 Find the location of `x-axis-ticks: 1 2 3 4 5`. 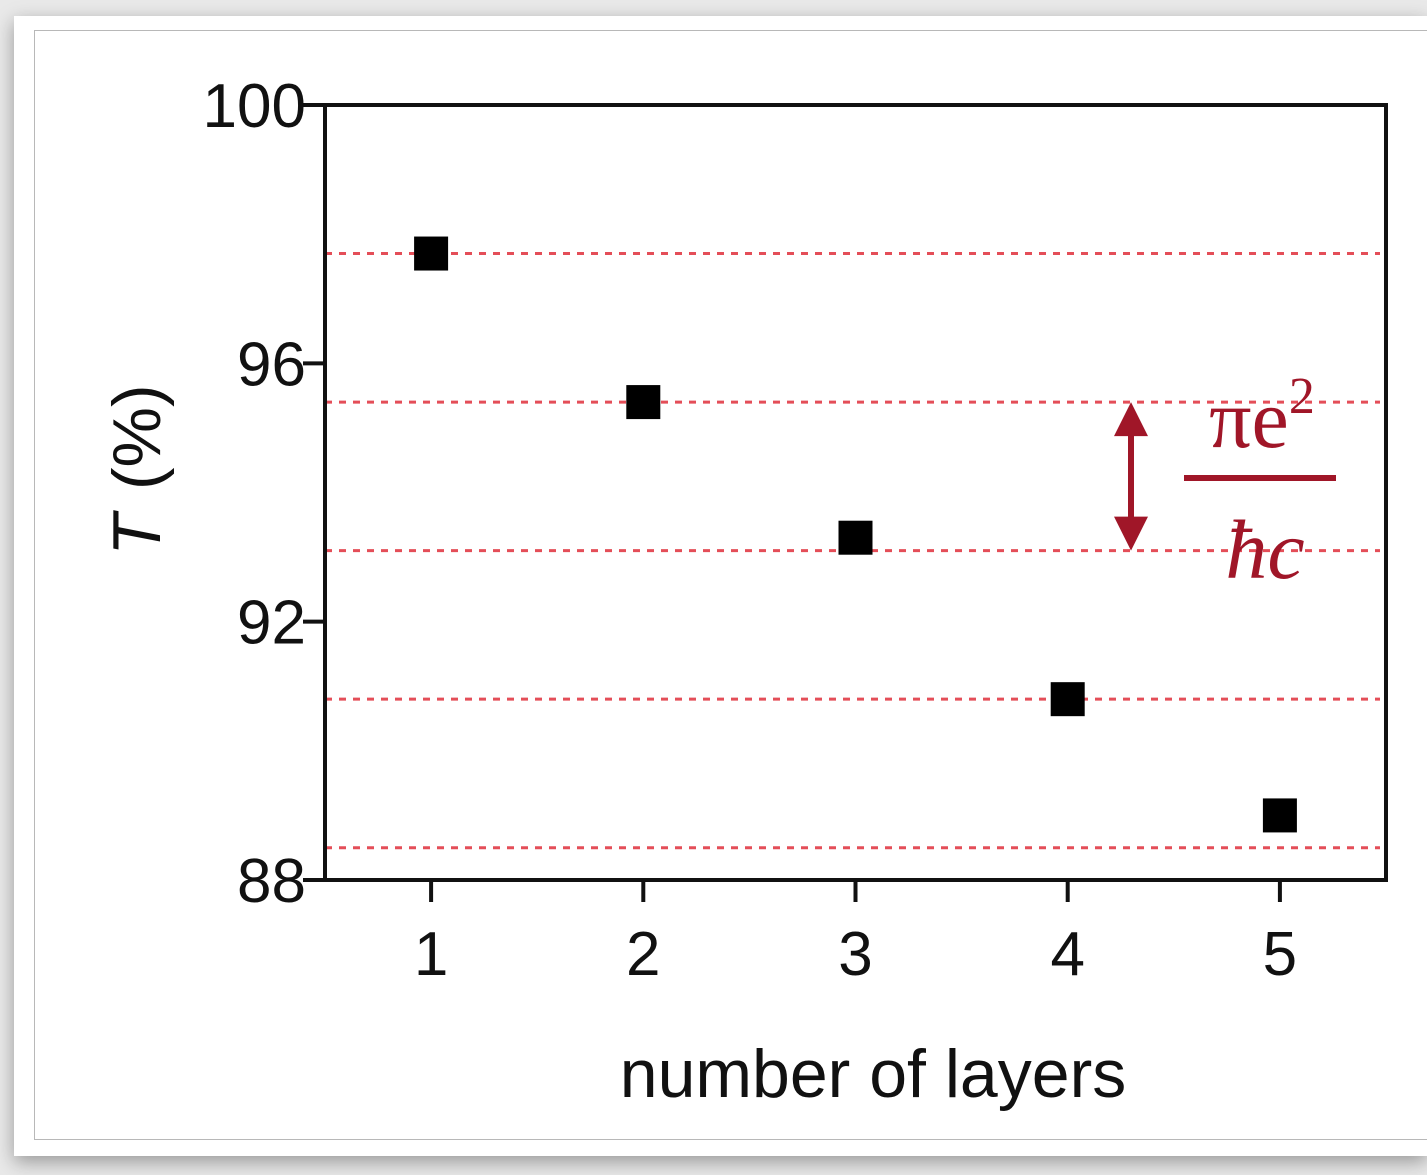

x-axis-ticks: 1 2 3 4 5 is located at coordinates (855, 934).